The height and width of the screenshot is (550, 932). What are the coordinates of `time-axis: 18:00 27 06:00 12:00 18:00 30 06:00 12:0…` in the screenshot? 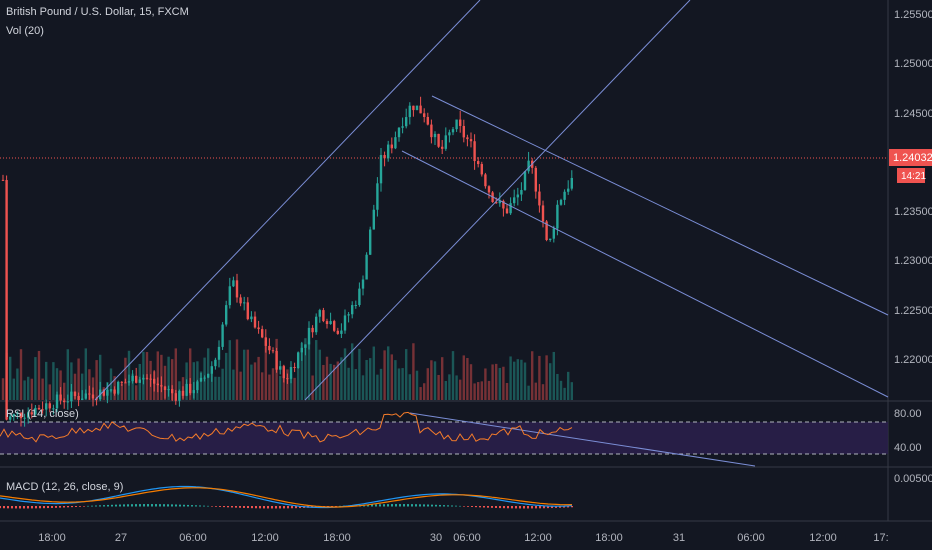 It's located at (463, 538).